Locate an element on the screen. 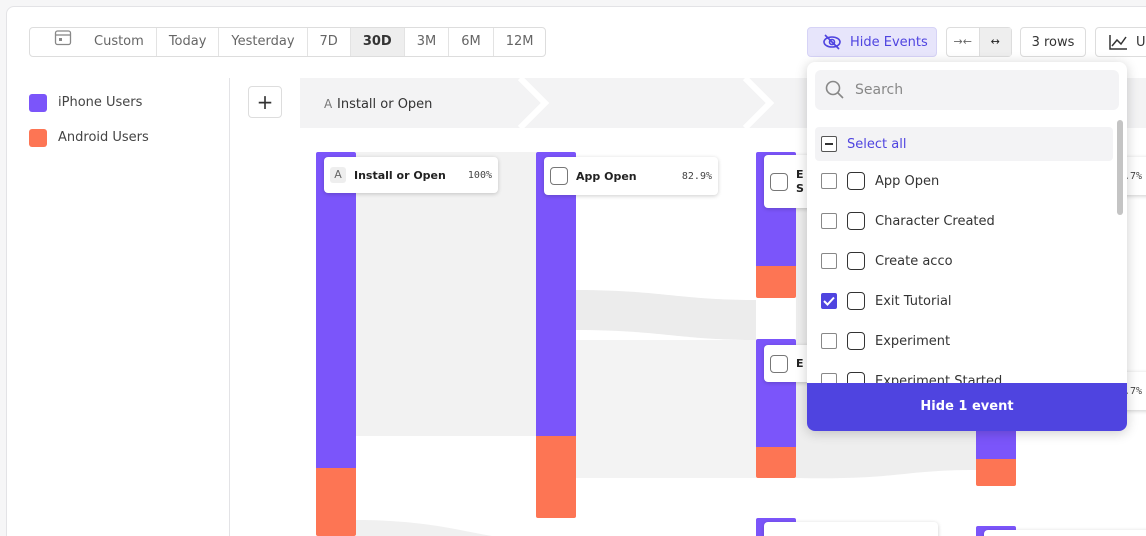 The height and width of the screenshot is (536, 1146). legend: iPhone Users Android Users is located at coordinates (89, 124).